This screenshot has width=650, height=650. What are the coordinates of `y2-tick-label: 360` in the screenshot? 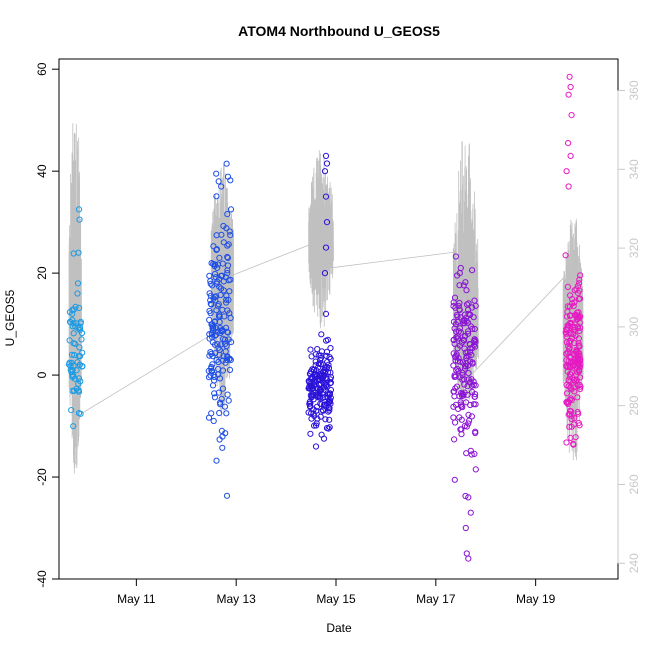 It's located at (634, 90).